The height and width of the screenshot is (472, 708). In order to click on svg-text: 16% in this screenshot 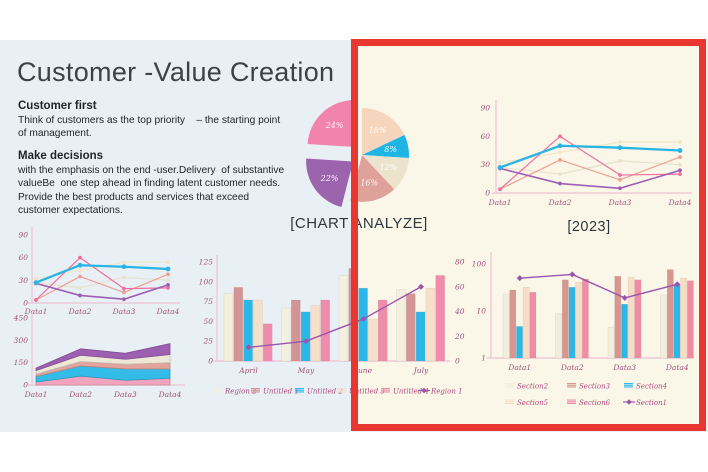, I will do `click(369, 183)`.